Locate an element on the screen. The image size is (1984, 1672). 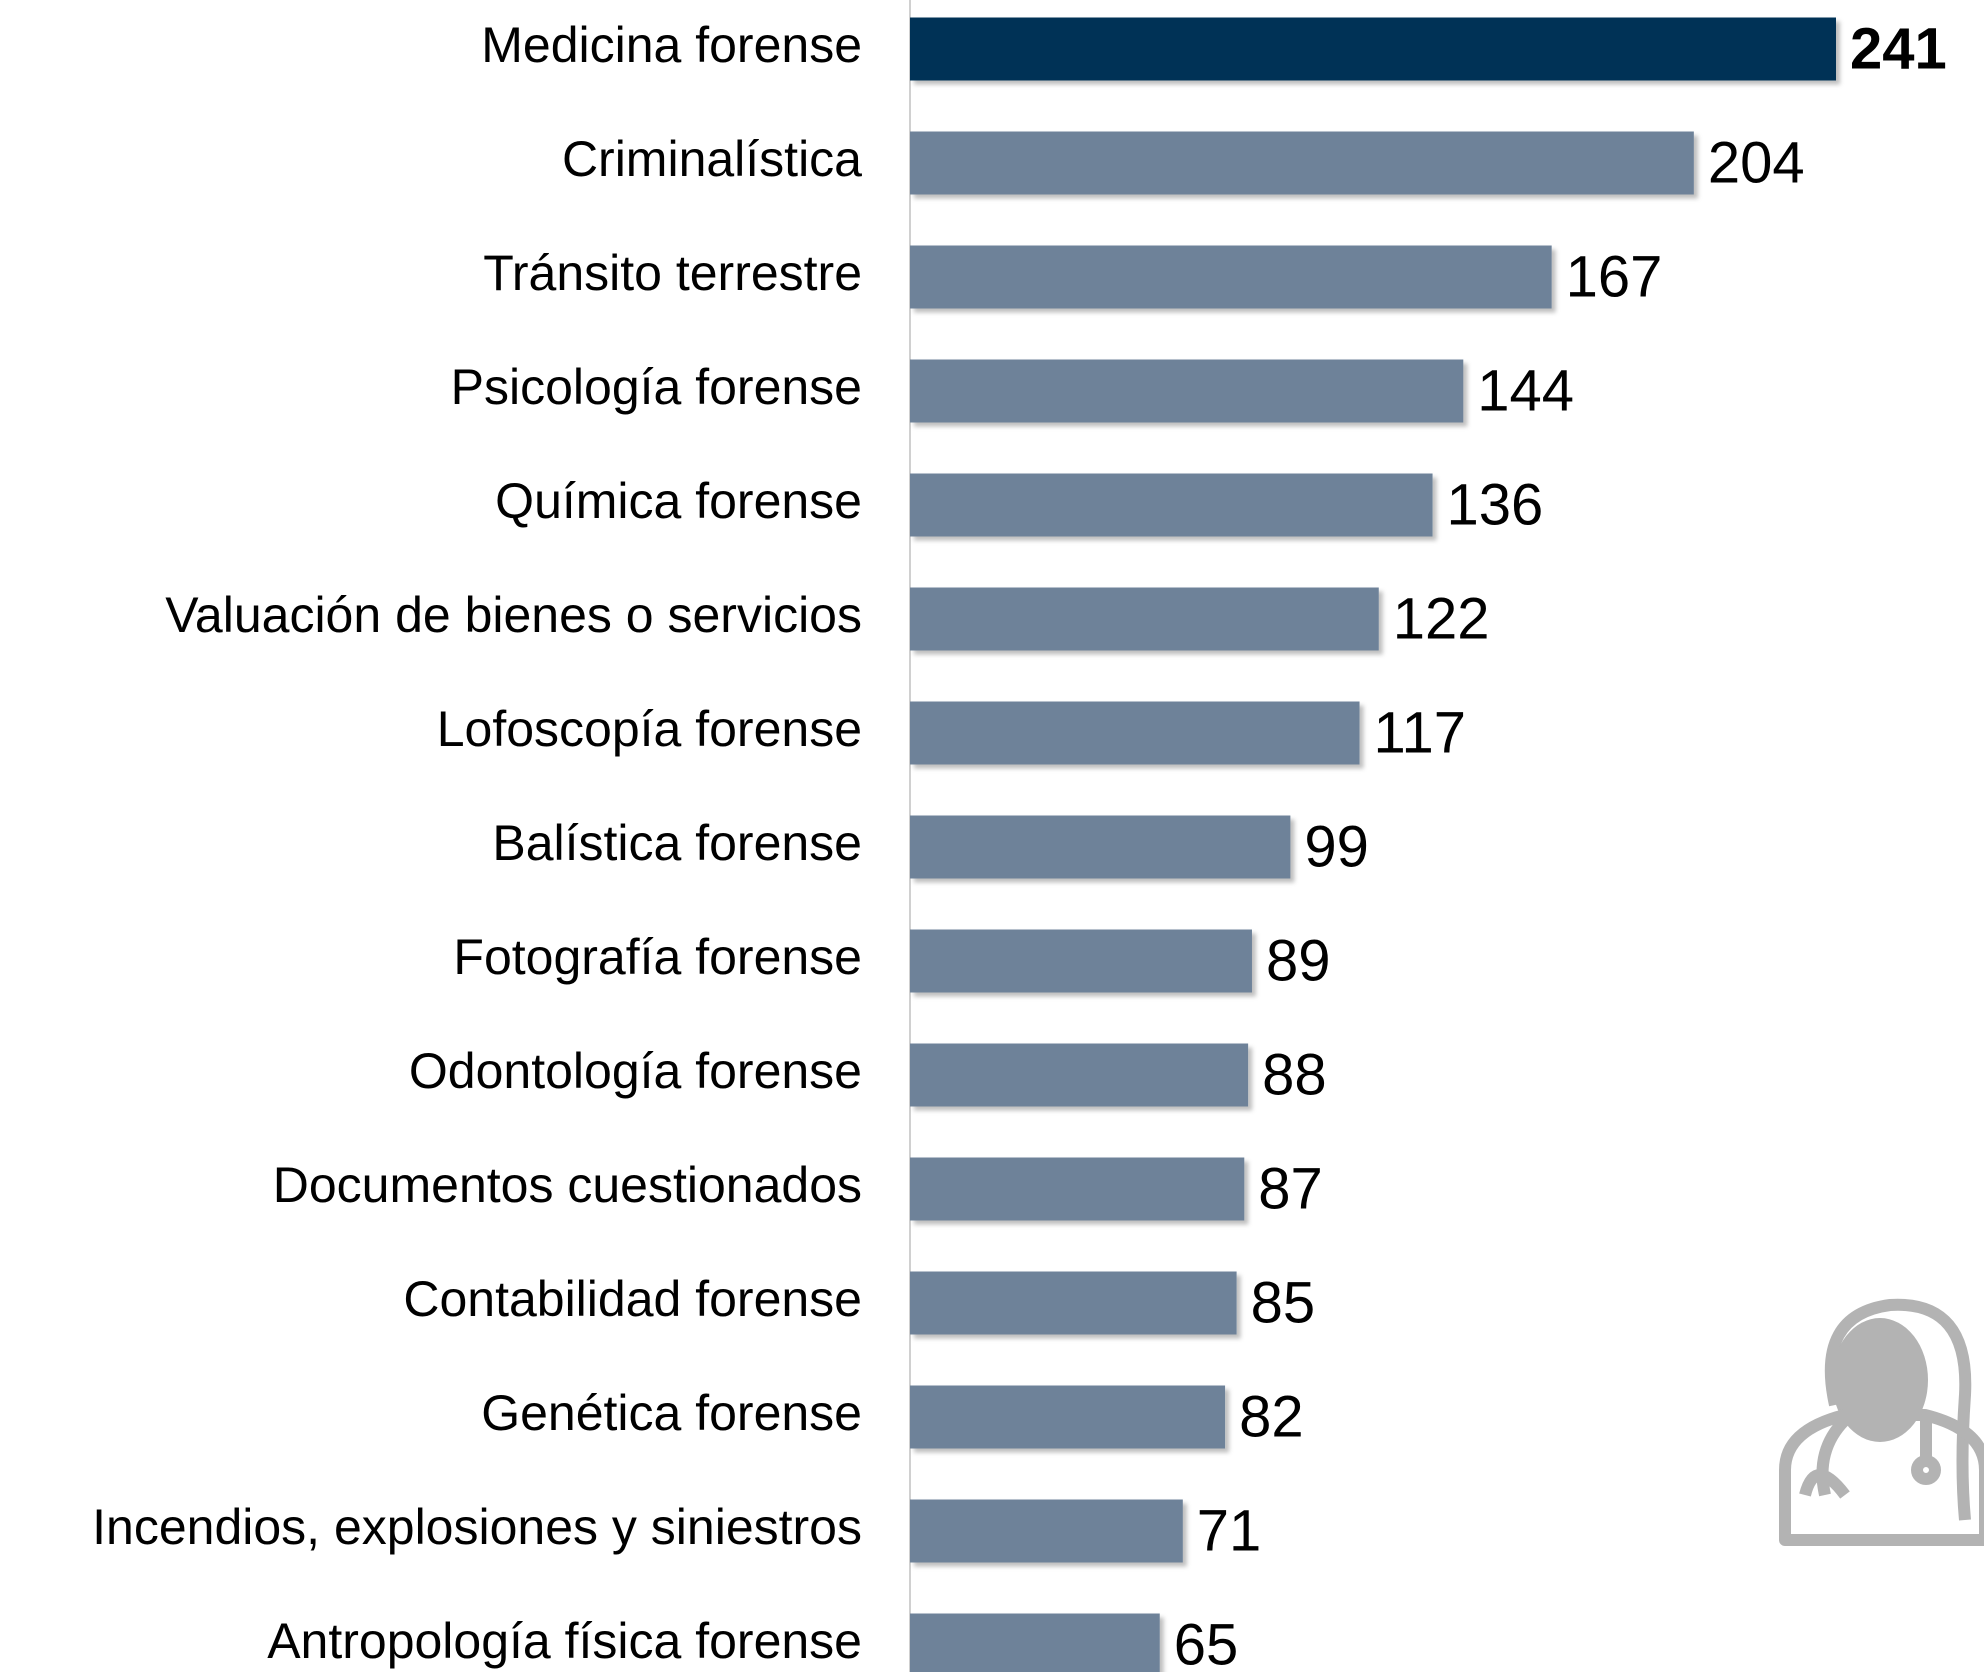
value-label: 136 is located at coordinates (1495, 504).